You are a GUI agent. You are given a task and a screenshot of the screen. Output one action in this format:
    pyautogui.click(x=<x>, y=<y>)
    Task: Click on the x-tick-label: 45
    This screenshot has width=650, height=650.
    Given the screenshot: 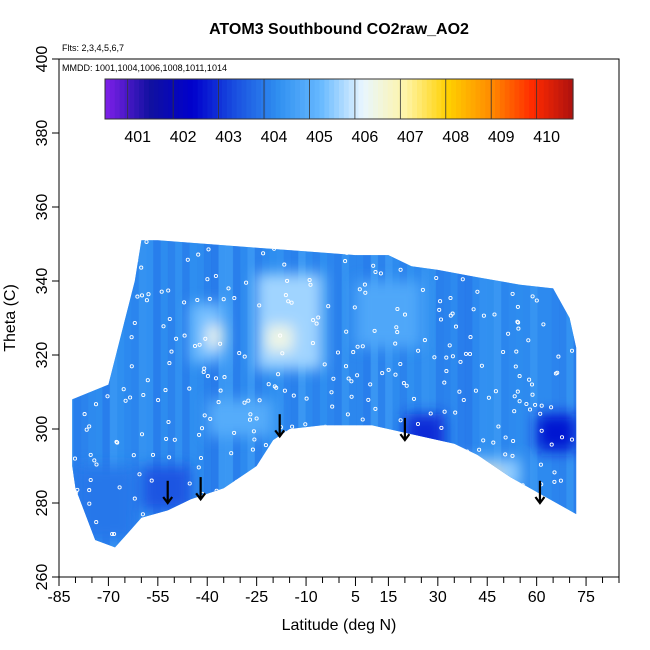 What is the action you would take?
    pyautogui.click(x=487, y=597)
    